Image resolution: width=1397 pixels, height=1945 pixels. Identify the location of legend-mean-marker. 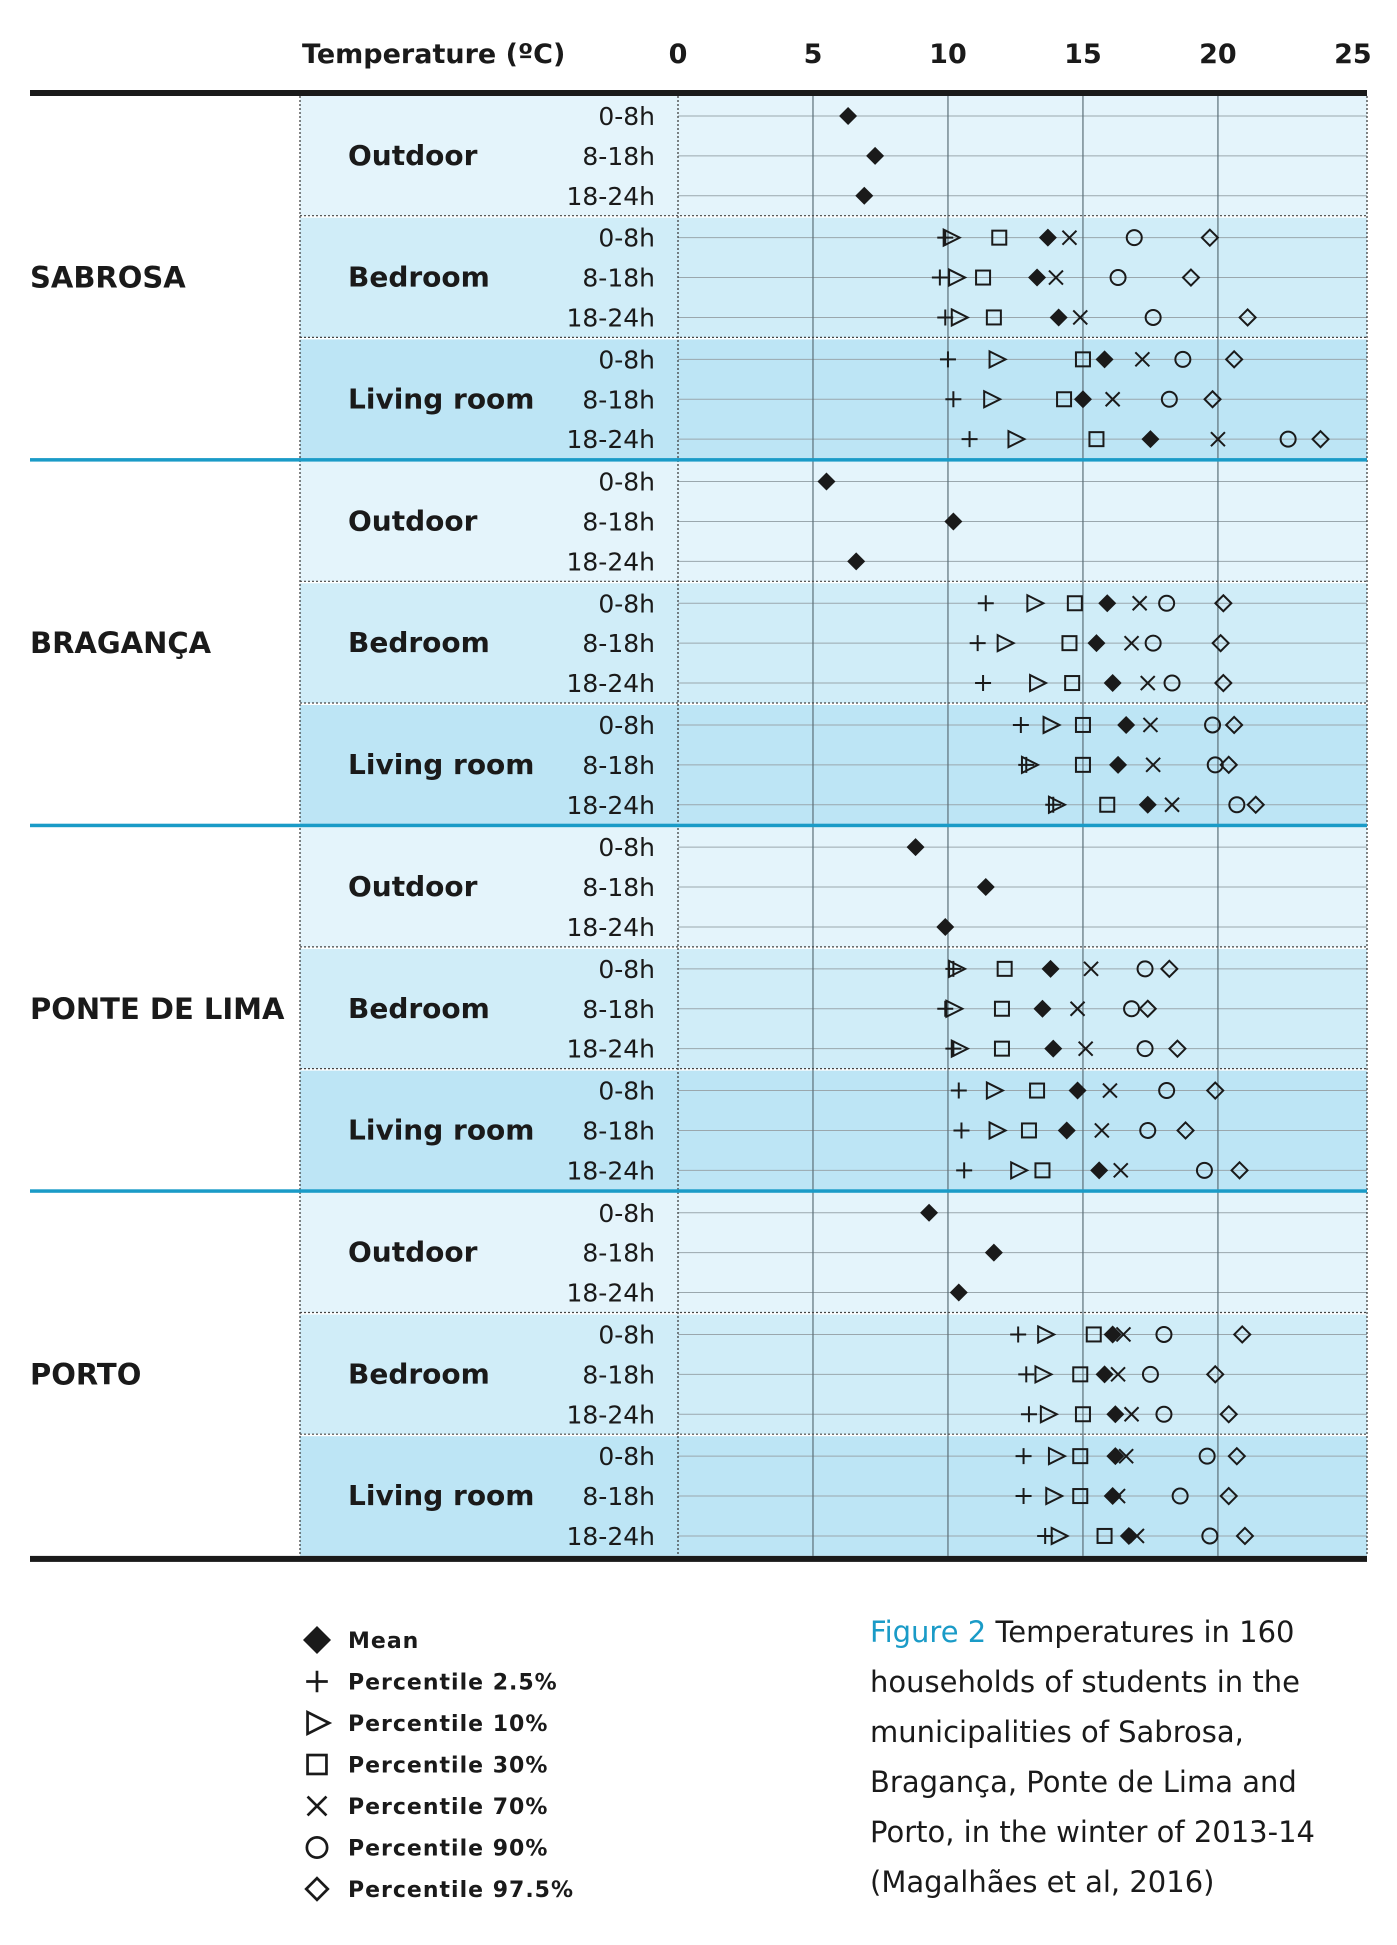
(317, 1640).